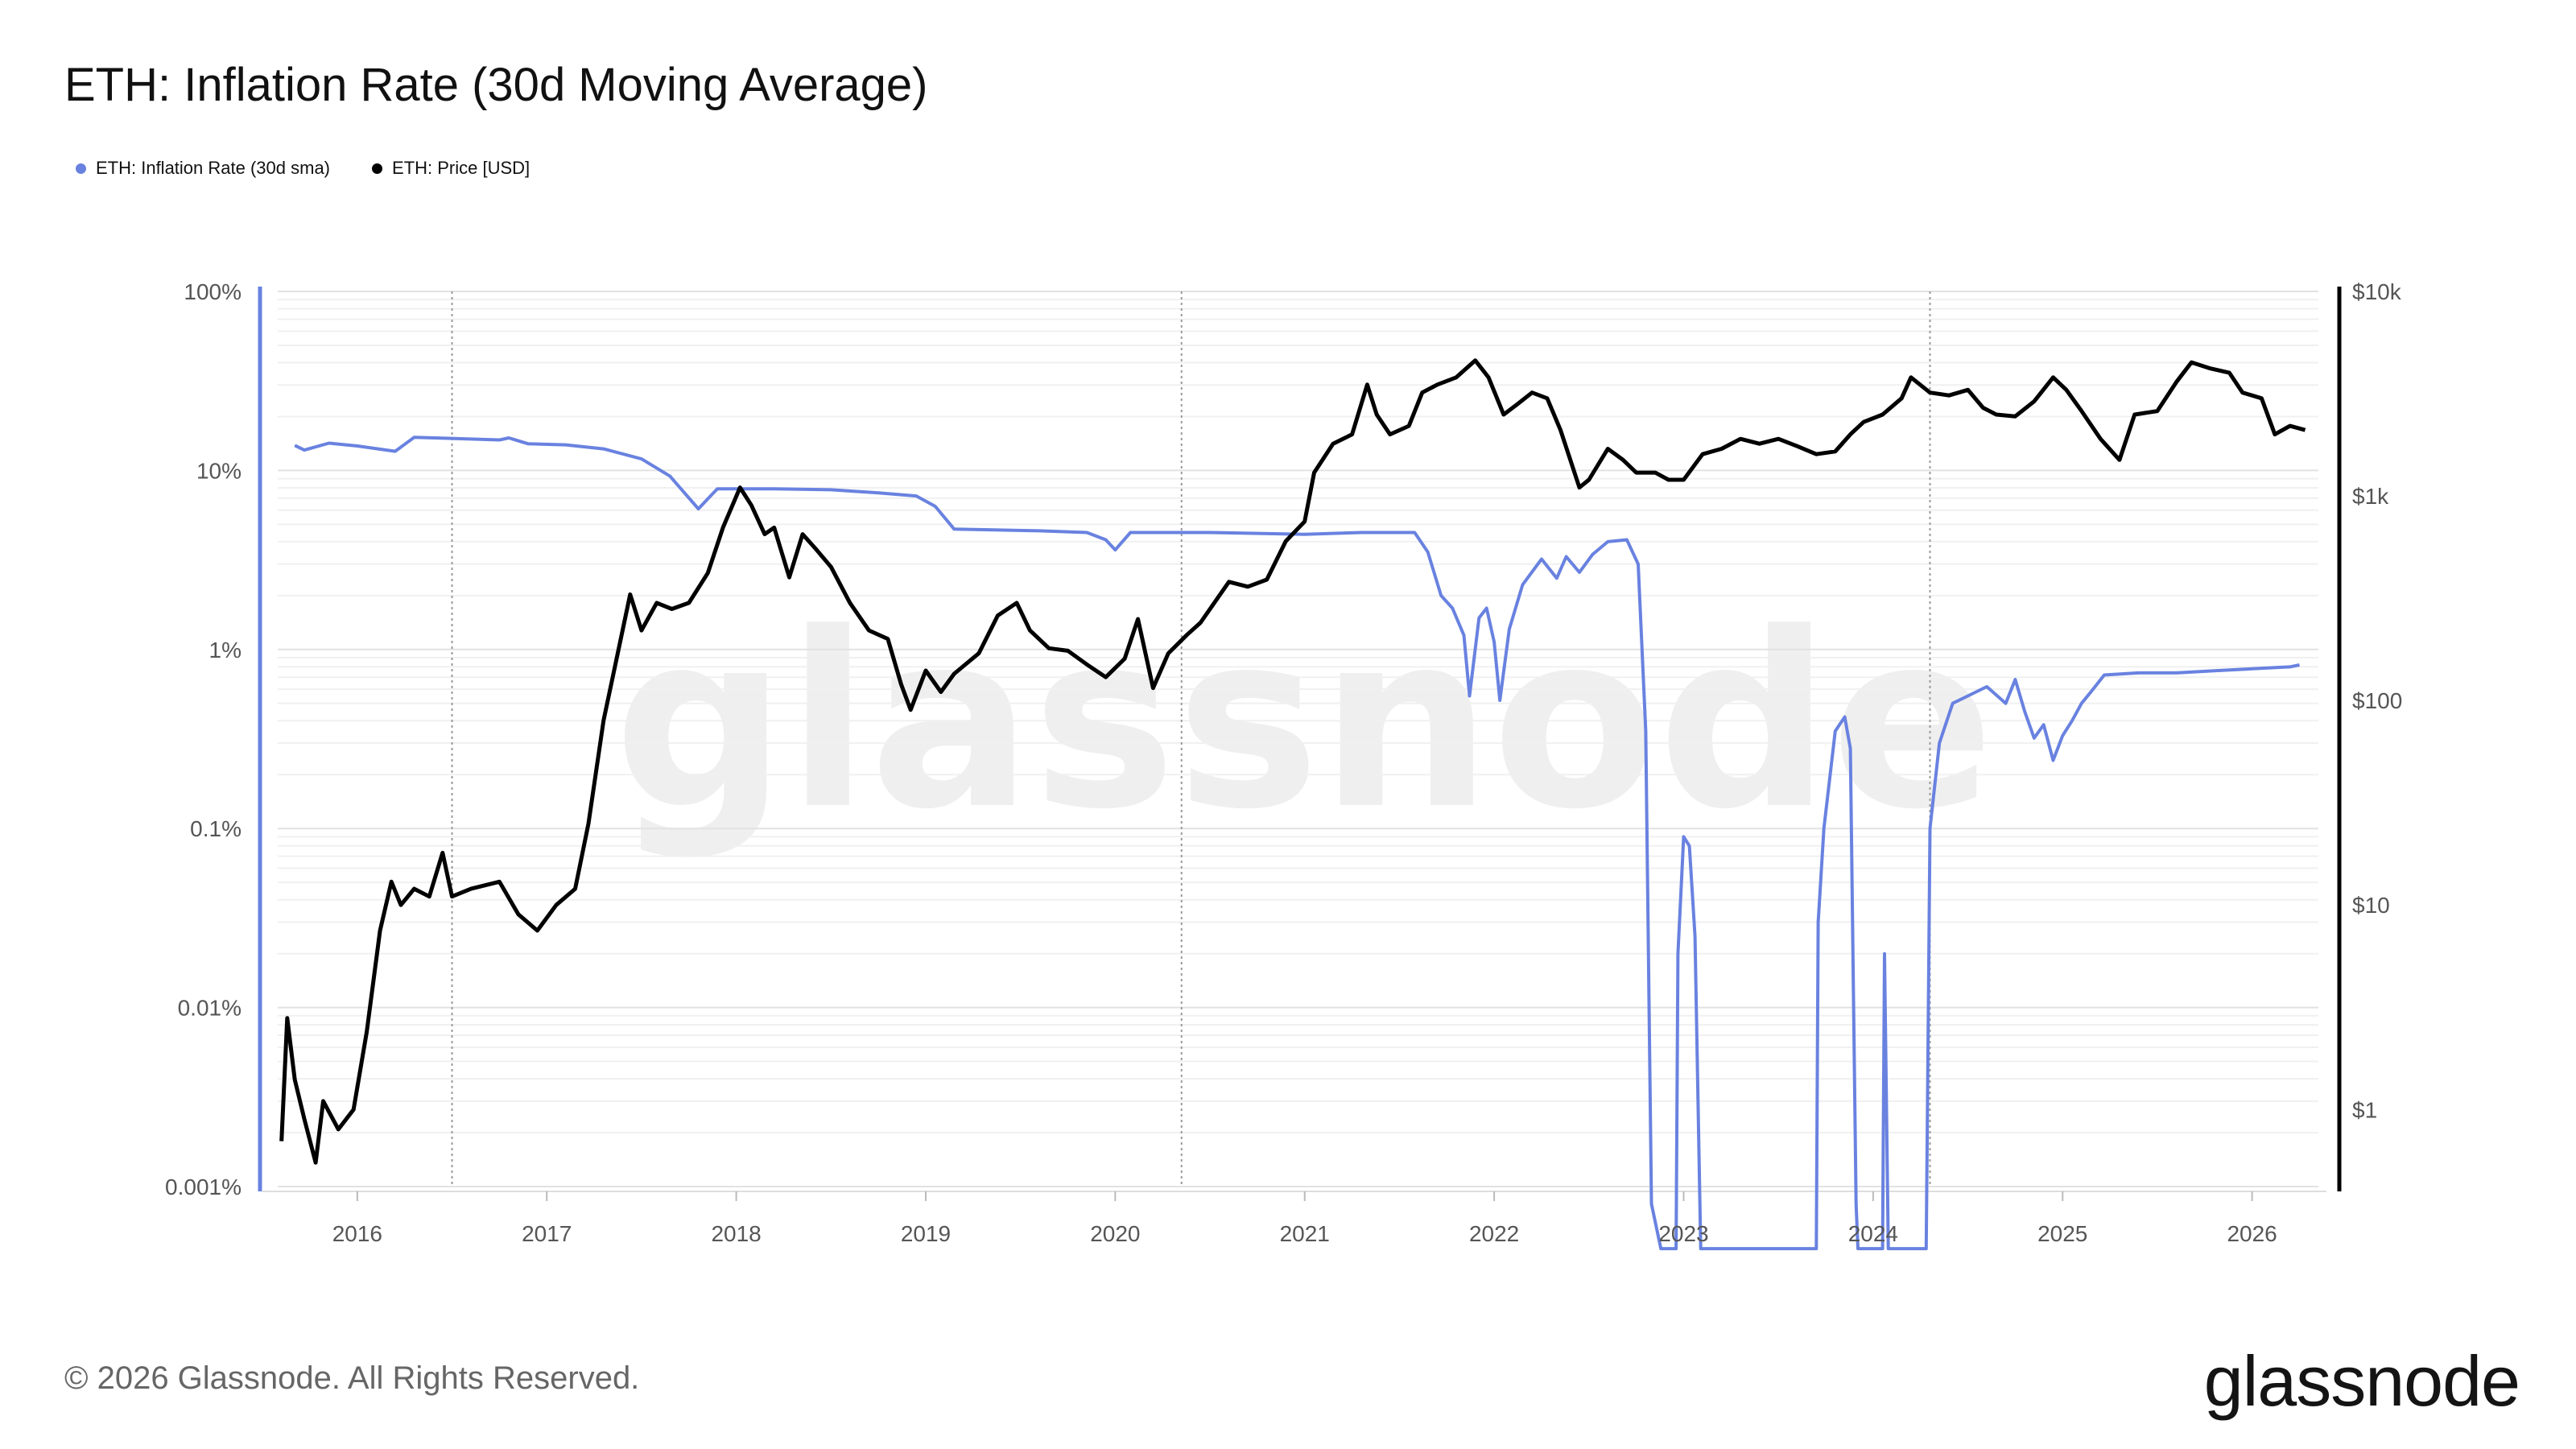  I want to click on legend-inflation-dot-icon, so click(81, 168).